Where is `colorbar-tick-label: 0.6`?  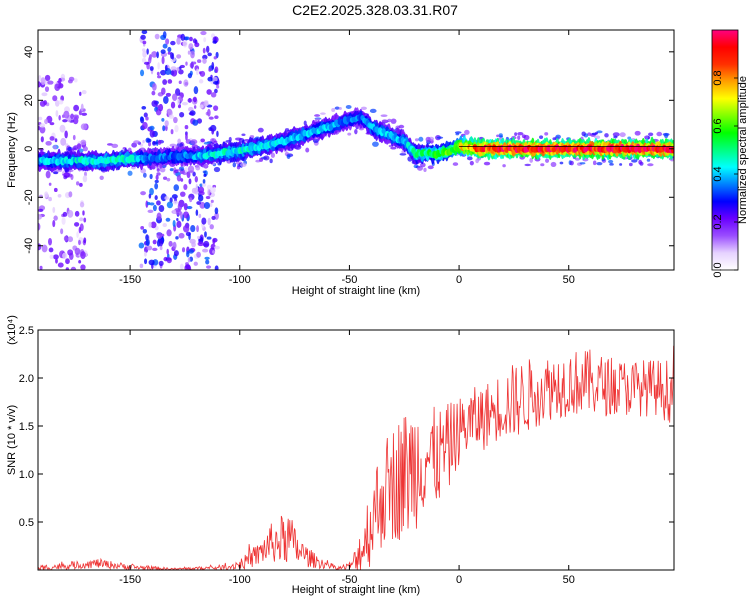 colorbar-tick-label: 0.6 is located at coordinates (718, 125).